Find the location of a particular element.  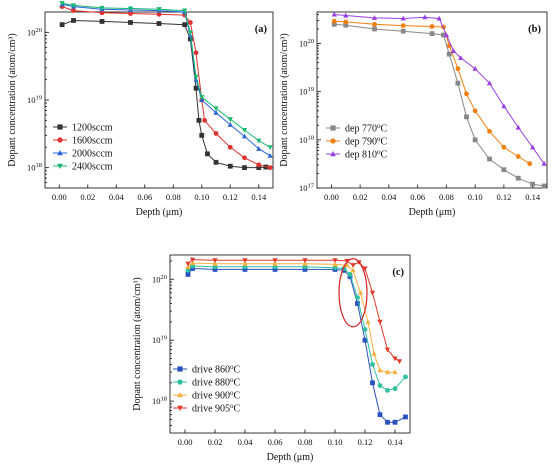

x-tick-label: 0.12 is located at coordinates (503, 197).